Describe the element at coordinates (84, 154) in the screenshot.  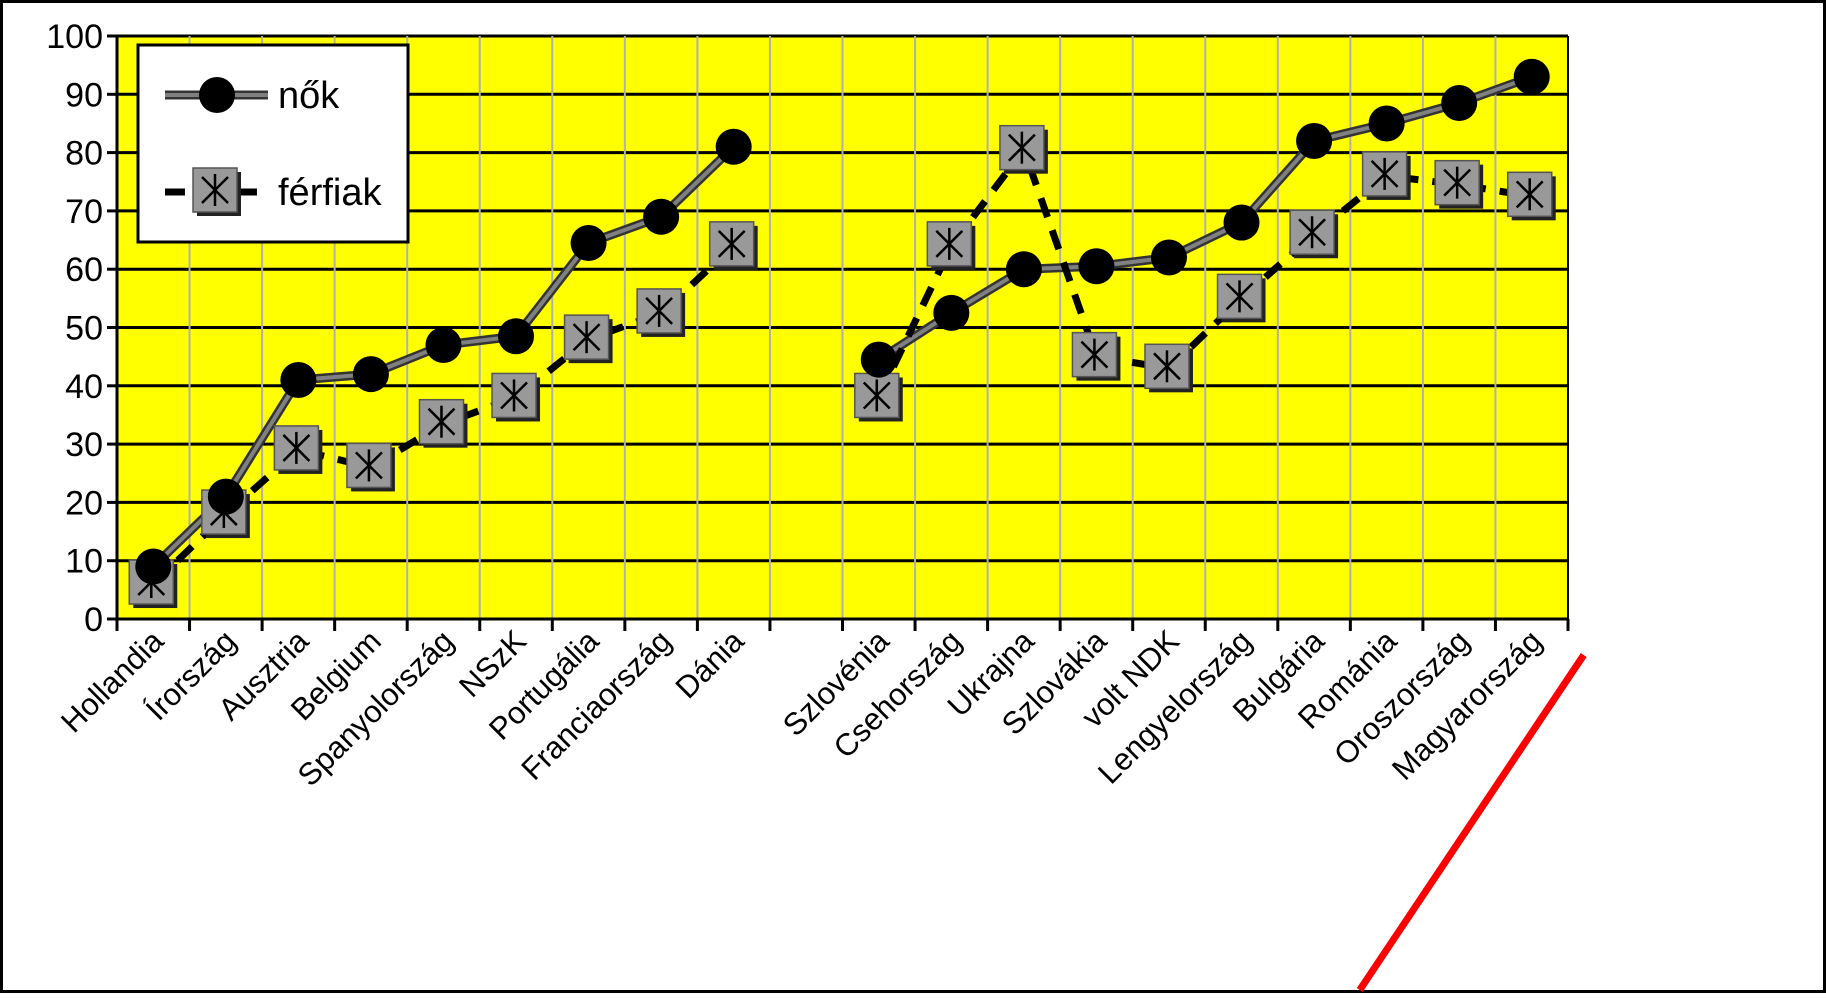
I see `y-tick-label: 80` at that location.